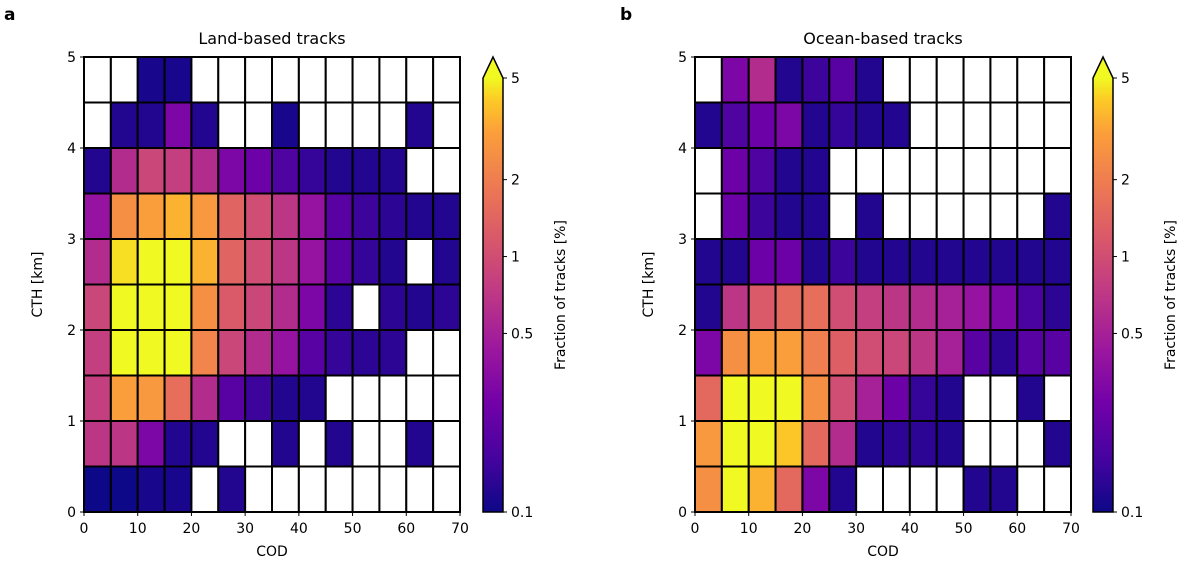 The image size is (1180, 567). What do you see at coordinates (525, 288) in the screenshot?
I see `colorbar: 0.1 0.5 1 2 5 Fraction of tracks [%]` at bounding box center [525, 288].